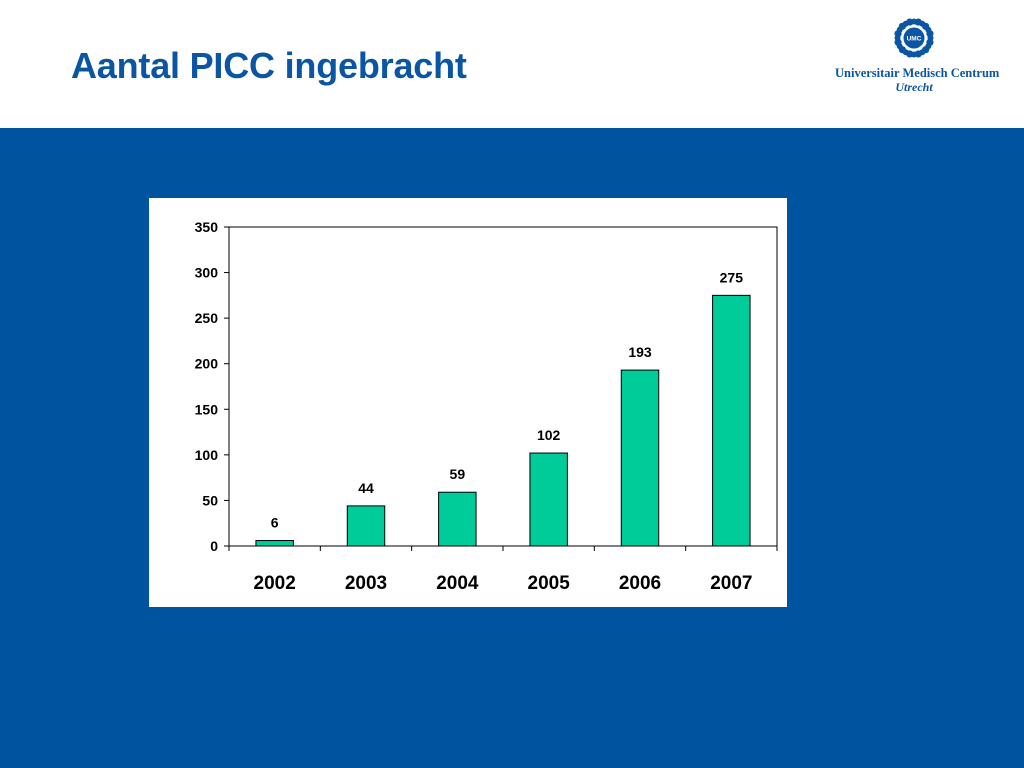  I want to click on x-tick-label: 2002, so click(275, 583).